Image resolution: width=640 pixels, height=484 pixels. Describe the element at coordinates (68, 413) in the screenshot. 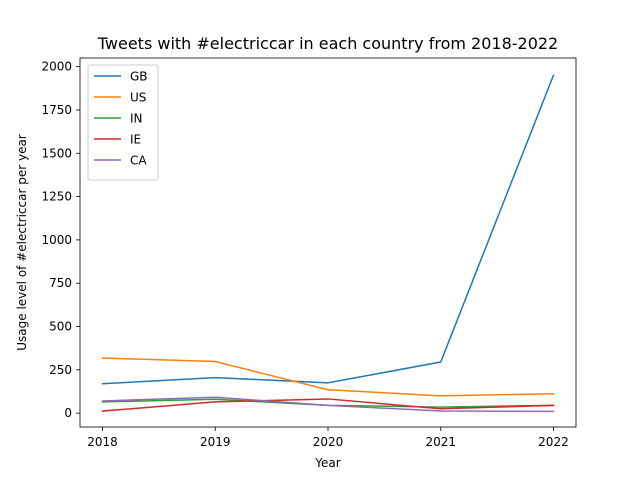

I see `y-tick-label: 0` at that location.